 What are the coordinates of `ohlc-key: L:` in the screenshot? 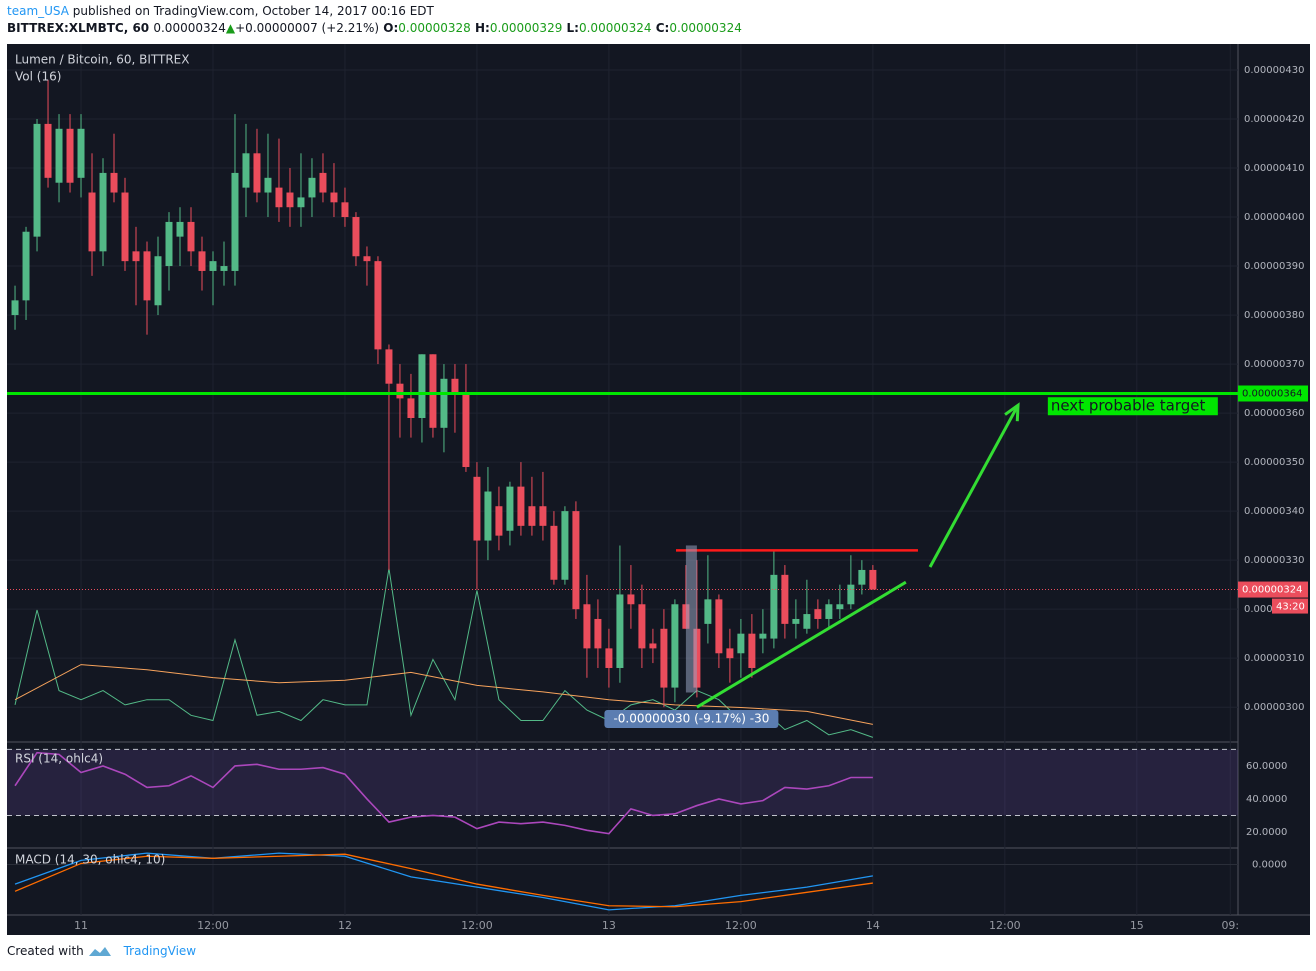 It's located at (572, 28).